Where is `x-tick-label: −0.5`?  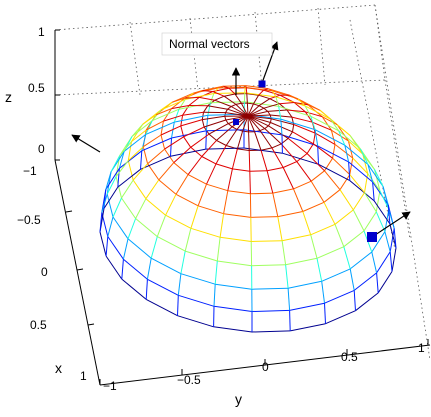
x-tick-label: −0.5 is located at coordinates (29, 220).